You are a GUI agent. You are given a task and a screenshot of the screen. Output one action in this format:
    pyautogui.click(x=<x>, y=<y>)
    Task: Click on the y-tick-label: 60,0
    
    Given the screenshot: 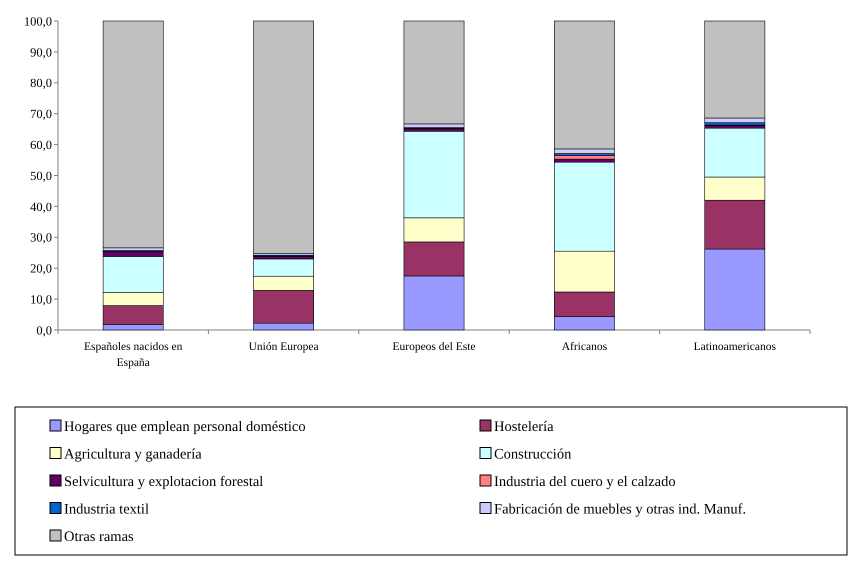 What is the action you would take?
    pyautogui.click(x=41, y=145)
    